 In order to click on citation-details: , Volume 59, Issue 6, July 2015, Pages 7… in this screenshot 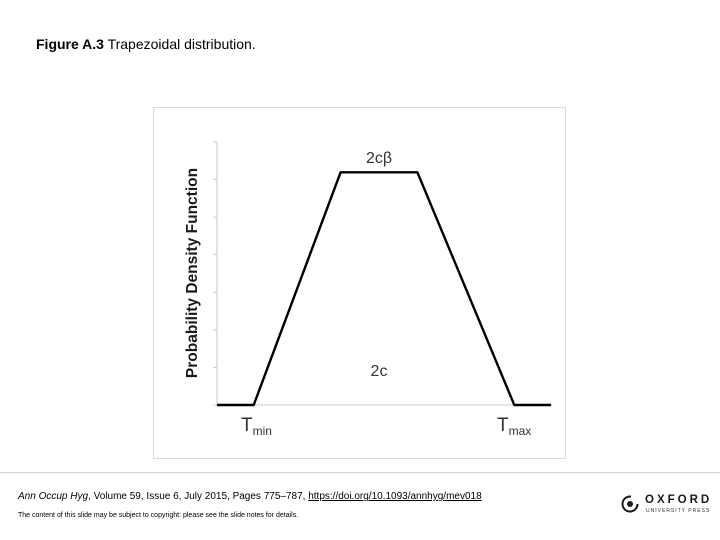, I will do `click(197, 496)`.